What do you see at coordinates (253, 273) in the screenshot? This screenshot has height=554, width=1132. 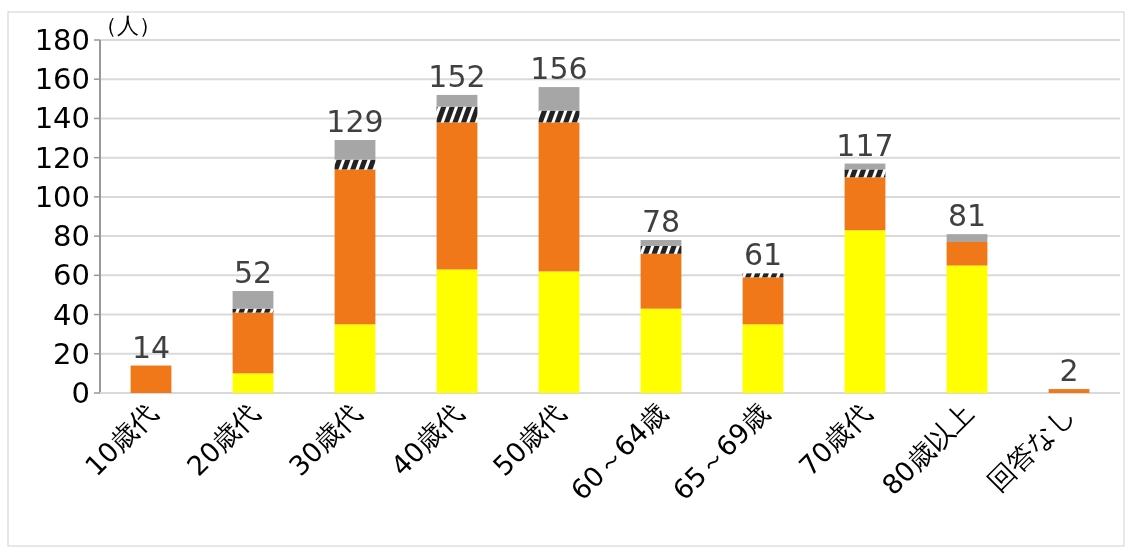 I see `total-label: 52` at bounding box center [253, 273].